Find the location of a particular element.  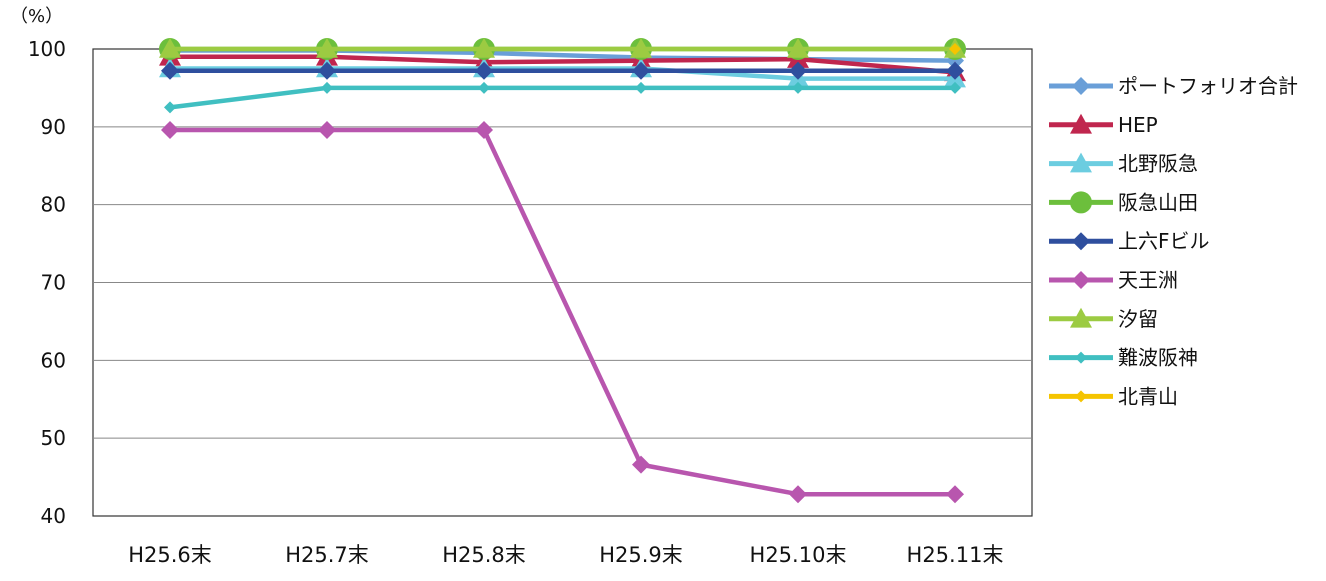

y-tick-label: 60 is located at coordinates (53, 360).